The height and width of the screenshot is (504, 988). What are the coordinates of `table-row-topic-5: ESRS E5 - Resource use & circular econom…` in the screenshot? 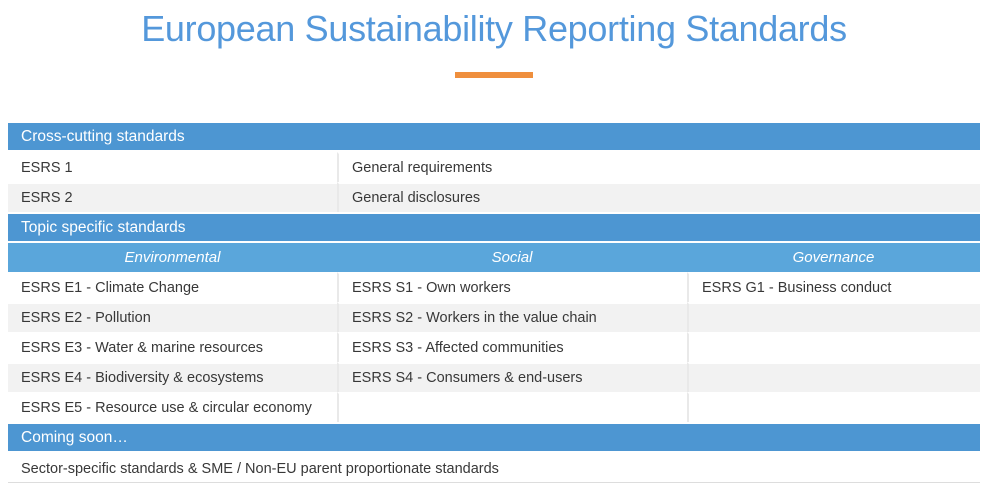 It's located at (494, 407).